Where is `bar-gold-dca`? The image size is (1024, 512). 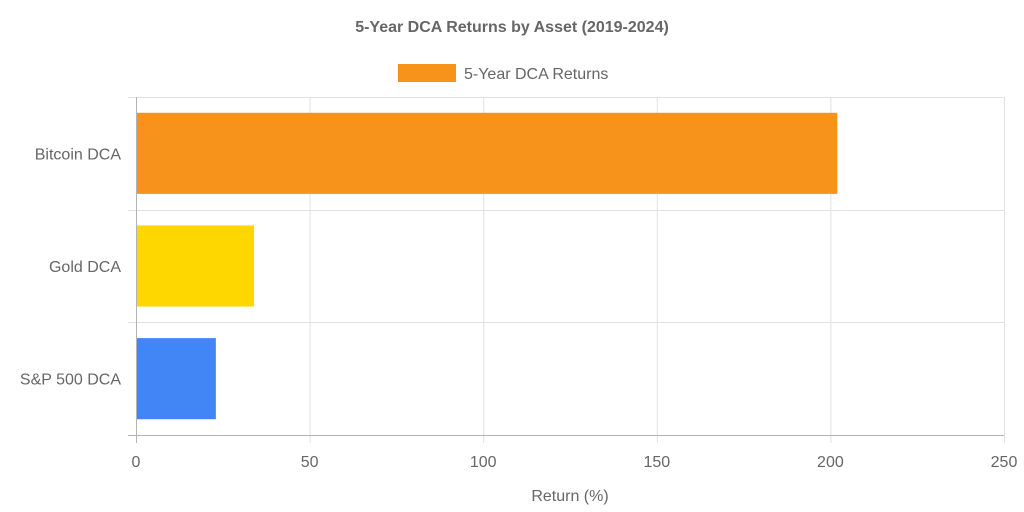
bar-gold-dca is located at coordinates (195, 266).